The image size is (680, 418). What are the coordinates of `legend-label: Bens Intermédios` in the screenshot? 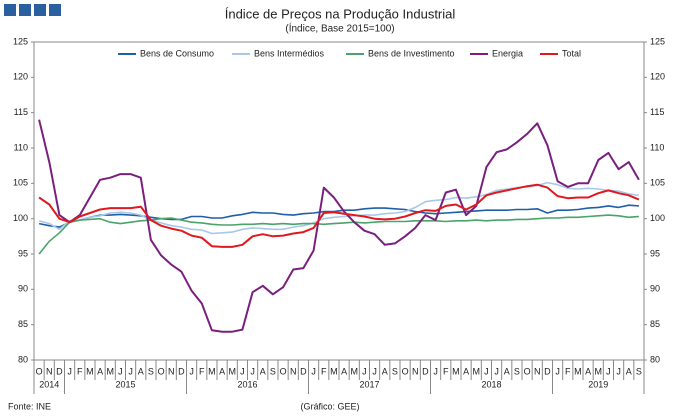 It's located at (289, 53).